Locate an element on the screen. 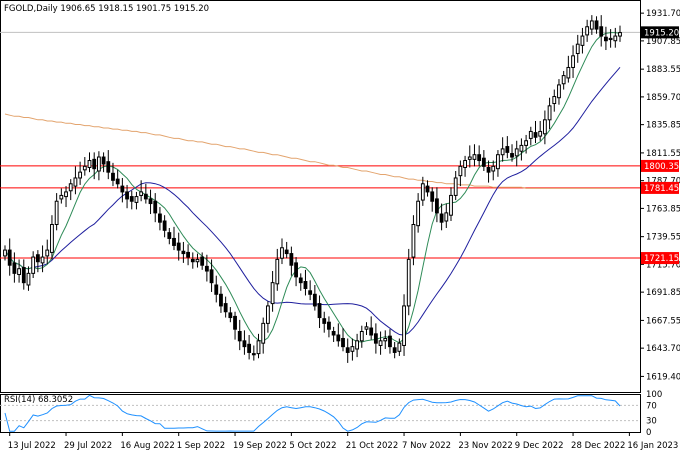  time-tick-label: 7 Nov 2022 is located at coordinates (426, 446).